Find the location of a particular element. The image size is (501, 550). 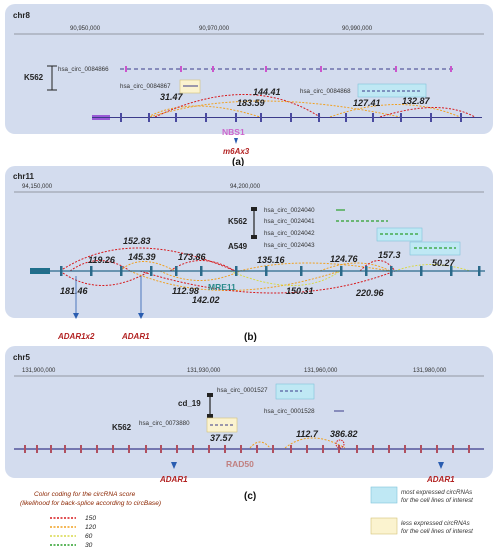

score-a-4: 127.41 is located at coordinates (367, 103).